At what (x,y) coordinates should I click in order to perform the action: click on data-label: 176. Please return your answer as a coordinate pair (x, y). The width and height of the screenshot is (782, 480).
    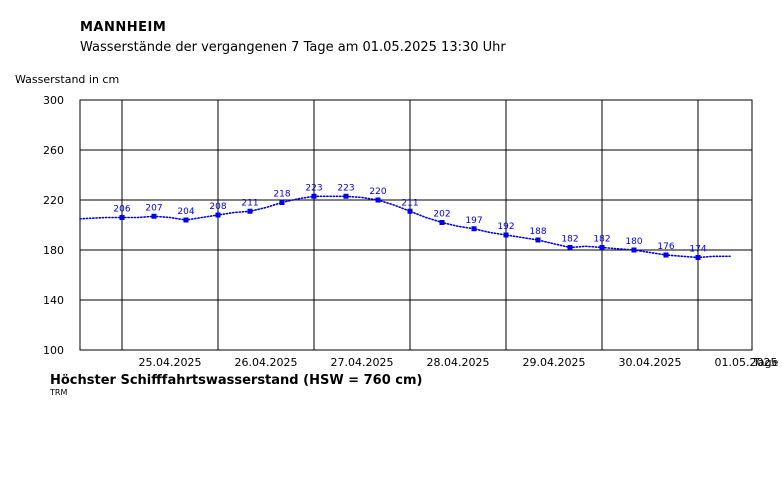
    Looking at the image, I should click on (665, 247).